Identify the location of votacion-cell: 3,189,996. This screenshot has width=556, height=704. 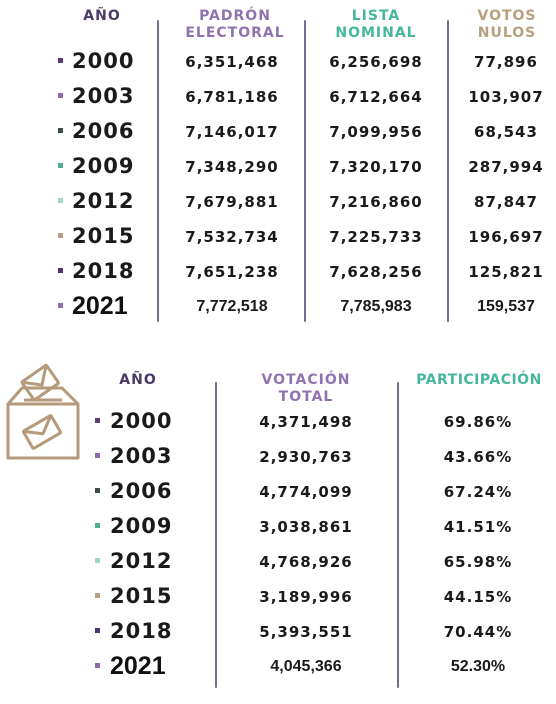
(306, 597).